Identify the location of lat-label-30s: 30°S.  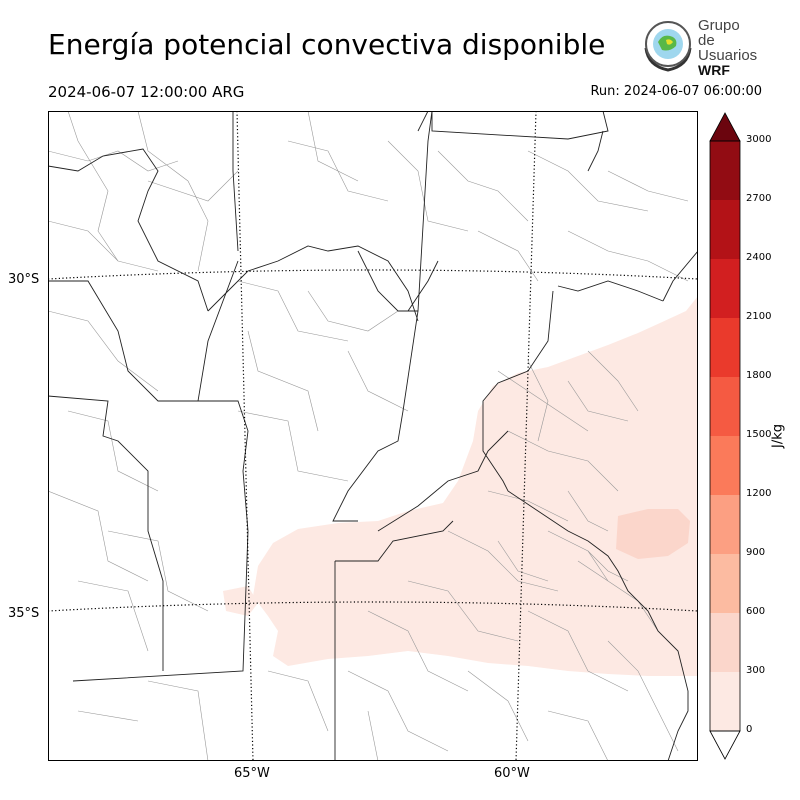
(24, 279).